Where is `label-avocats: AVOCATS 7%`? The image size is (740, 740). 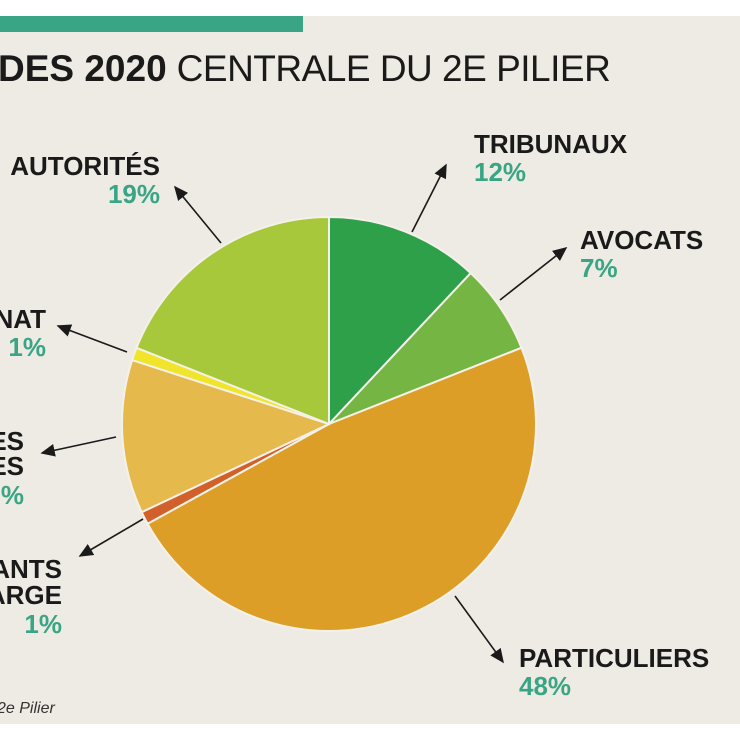
label-avocats: AVOCATS 7% is located at coordinates (642, 254).